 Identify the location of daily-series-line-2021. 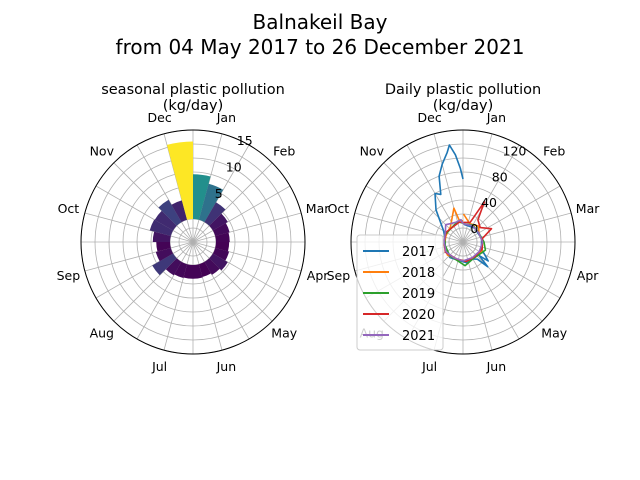
(463, 240).